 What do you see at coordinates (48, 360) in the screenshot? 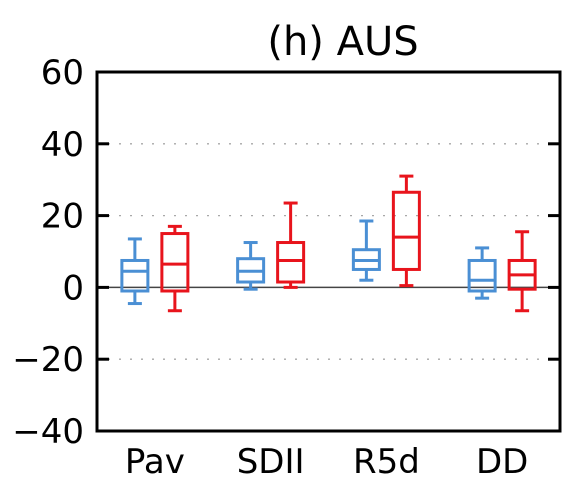
I see `y-tick-label: −20` at bounding box center [48, 360].